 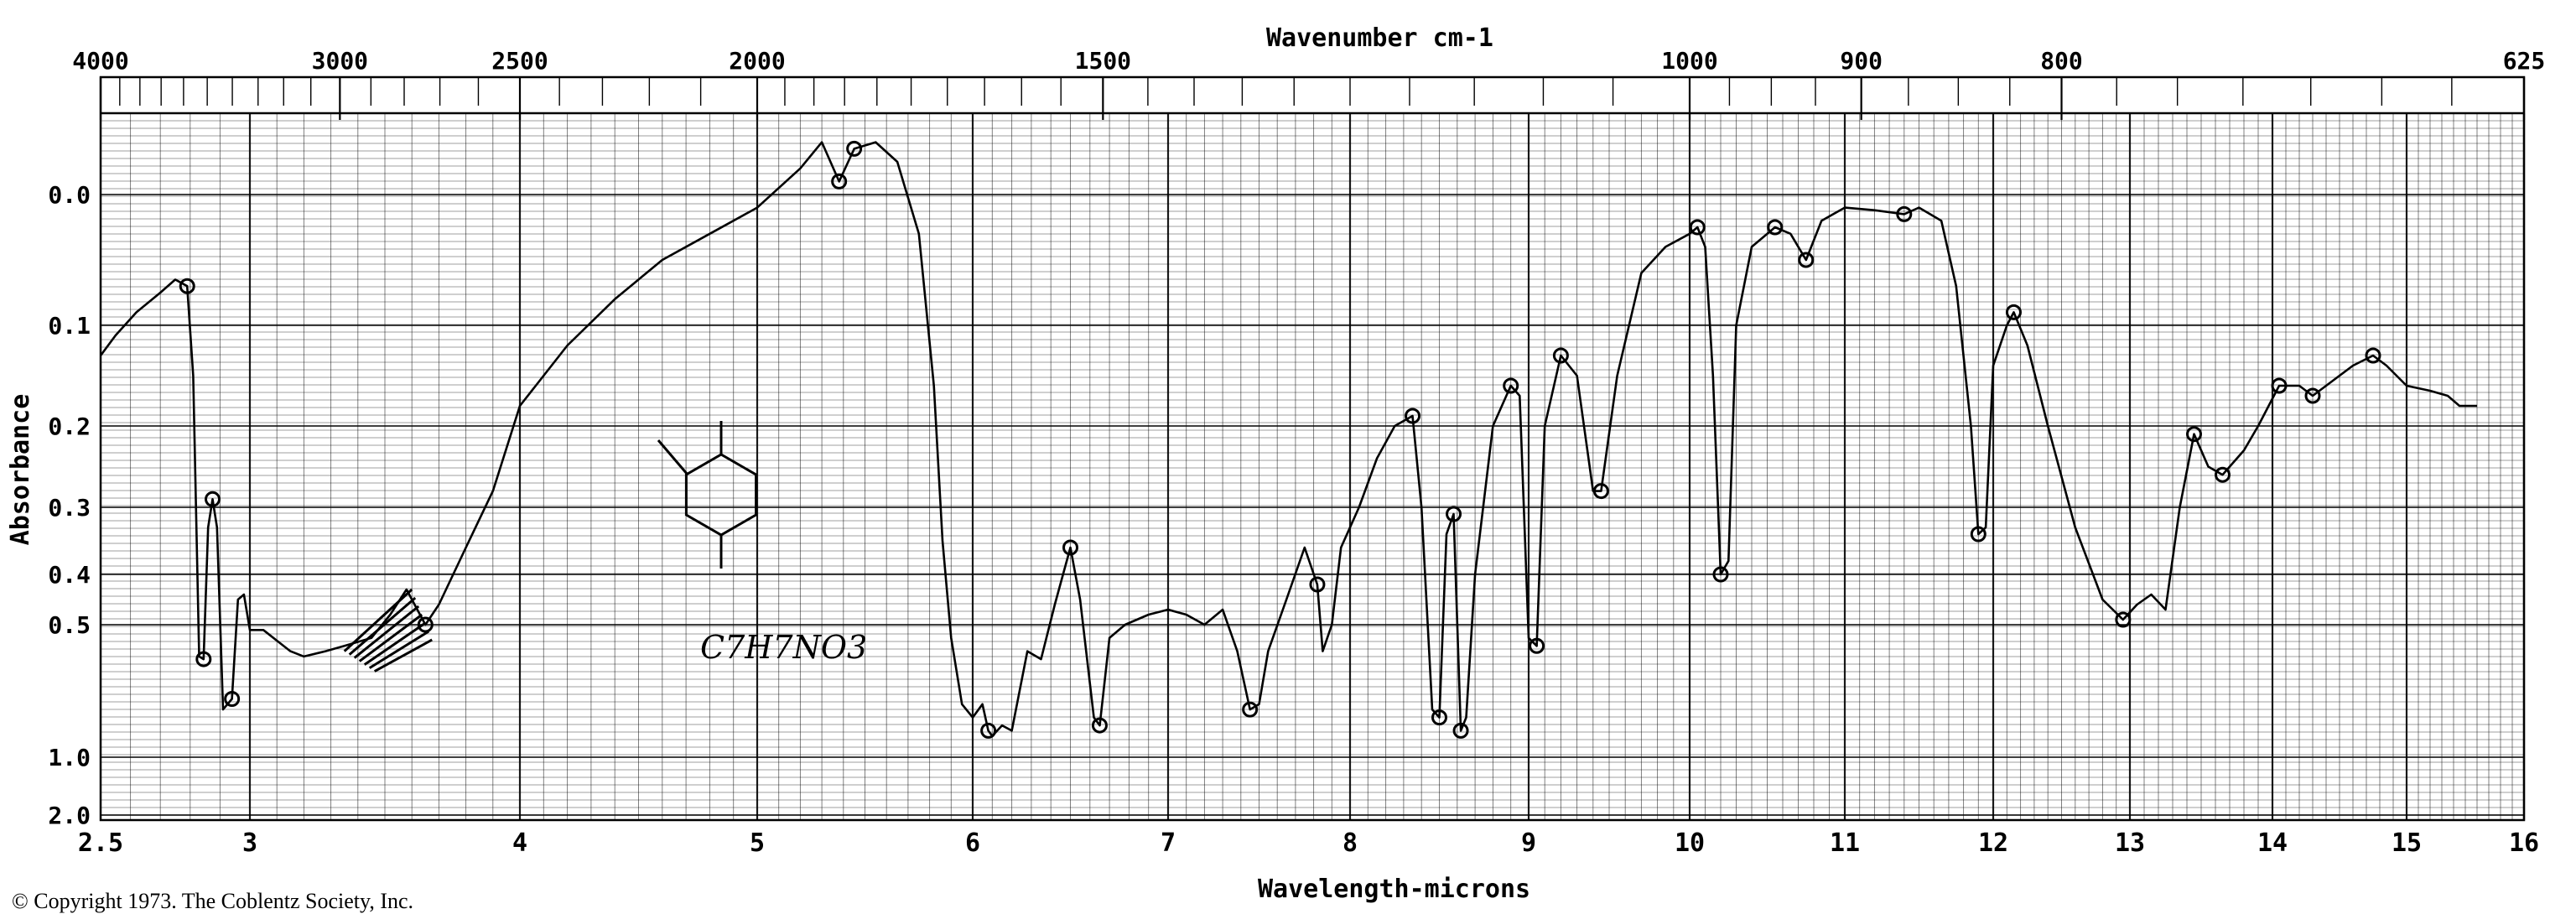 I want to click on x-tick-label: 12, so click(x=1993, y=843).